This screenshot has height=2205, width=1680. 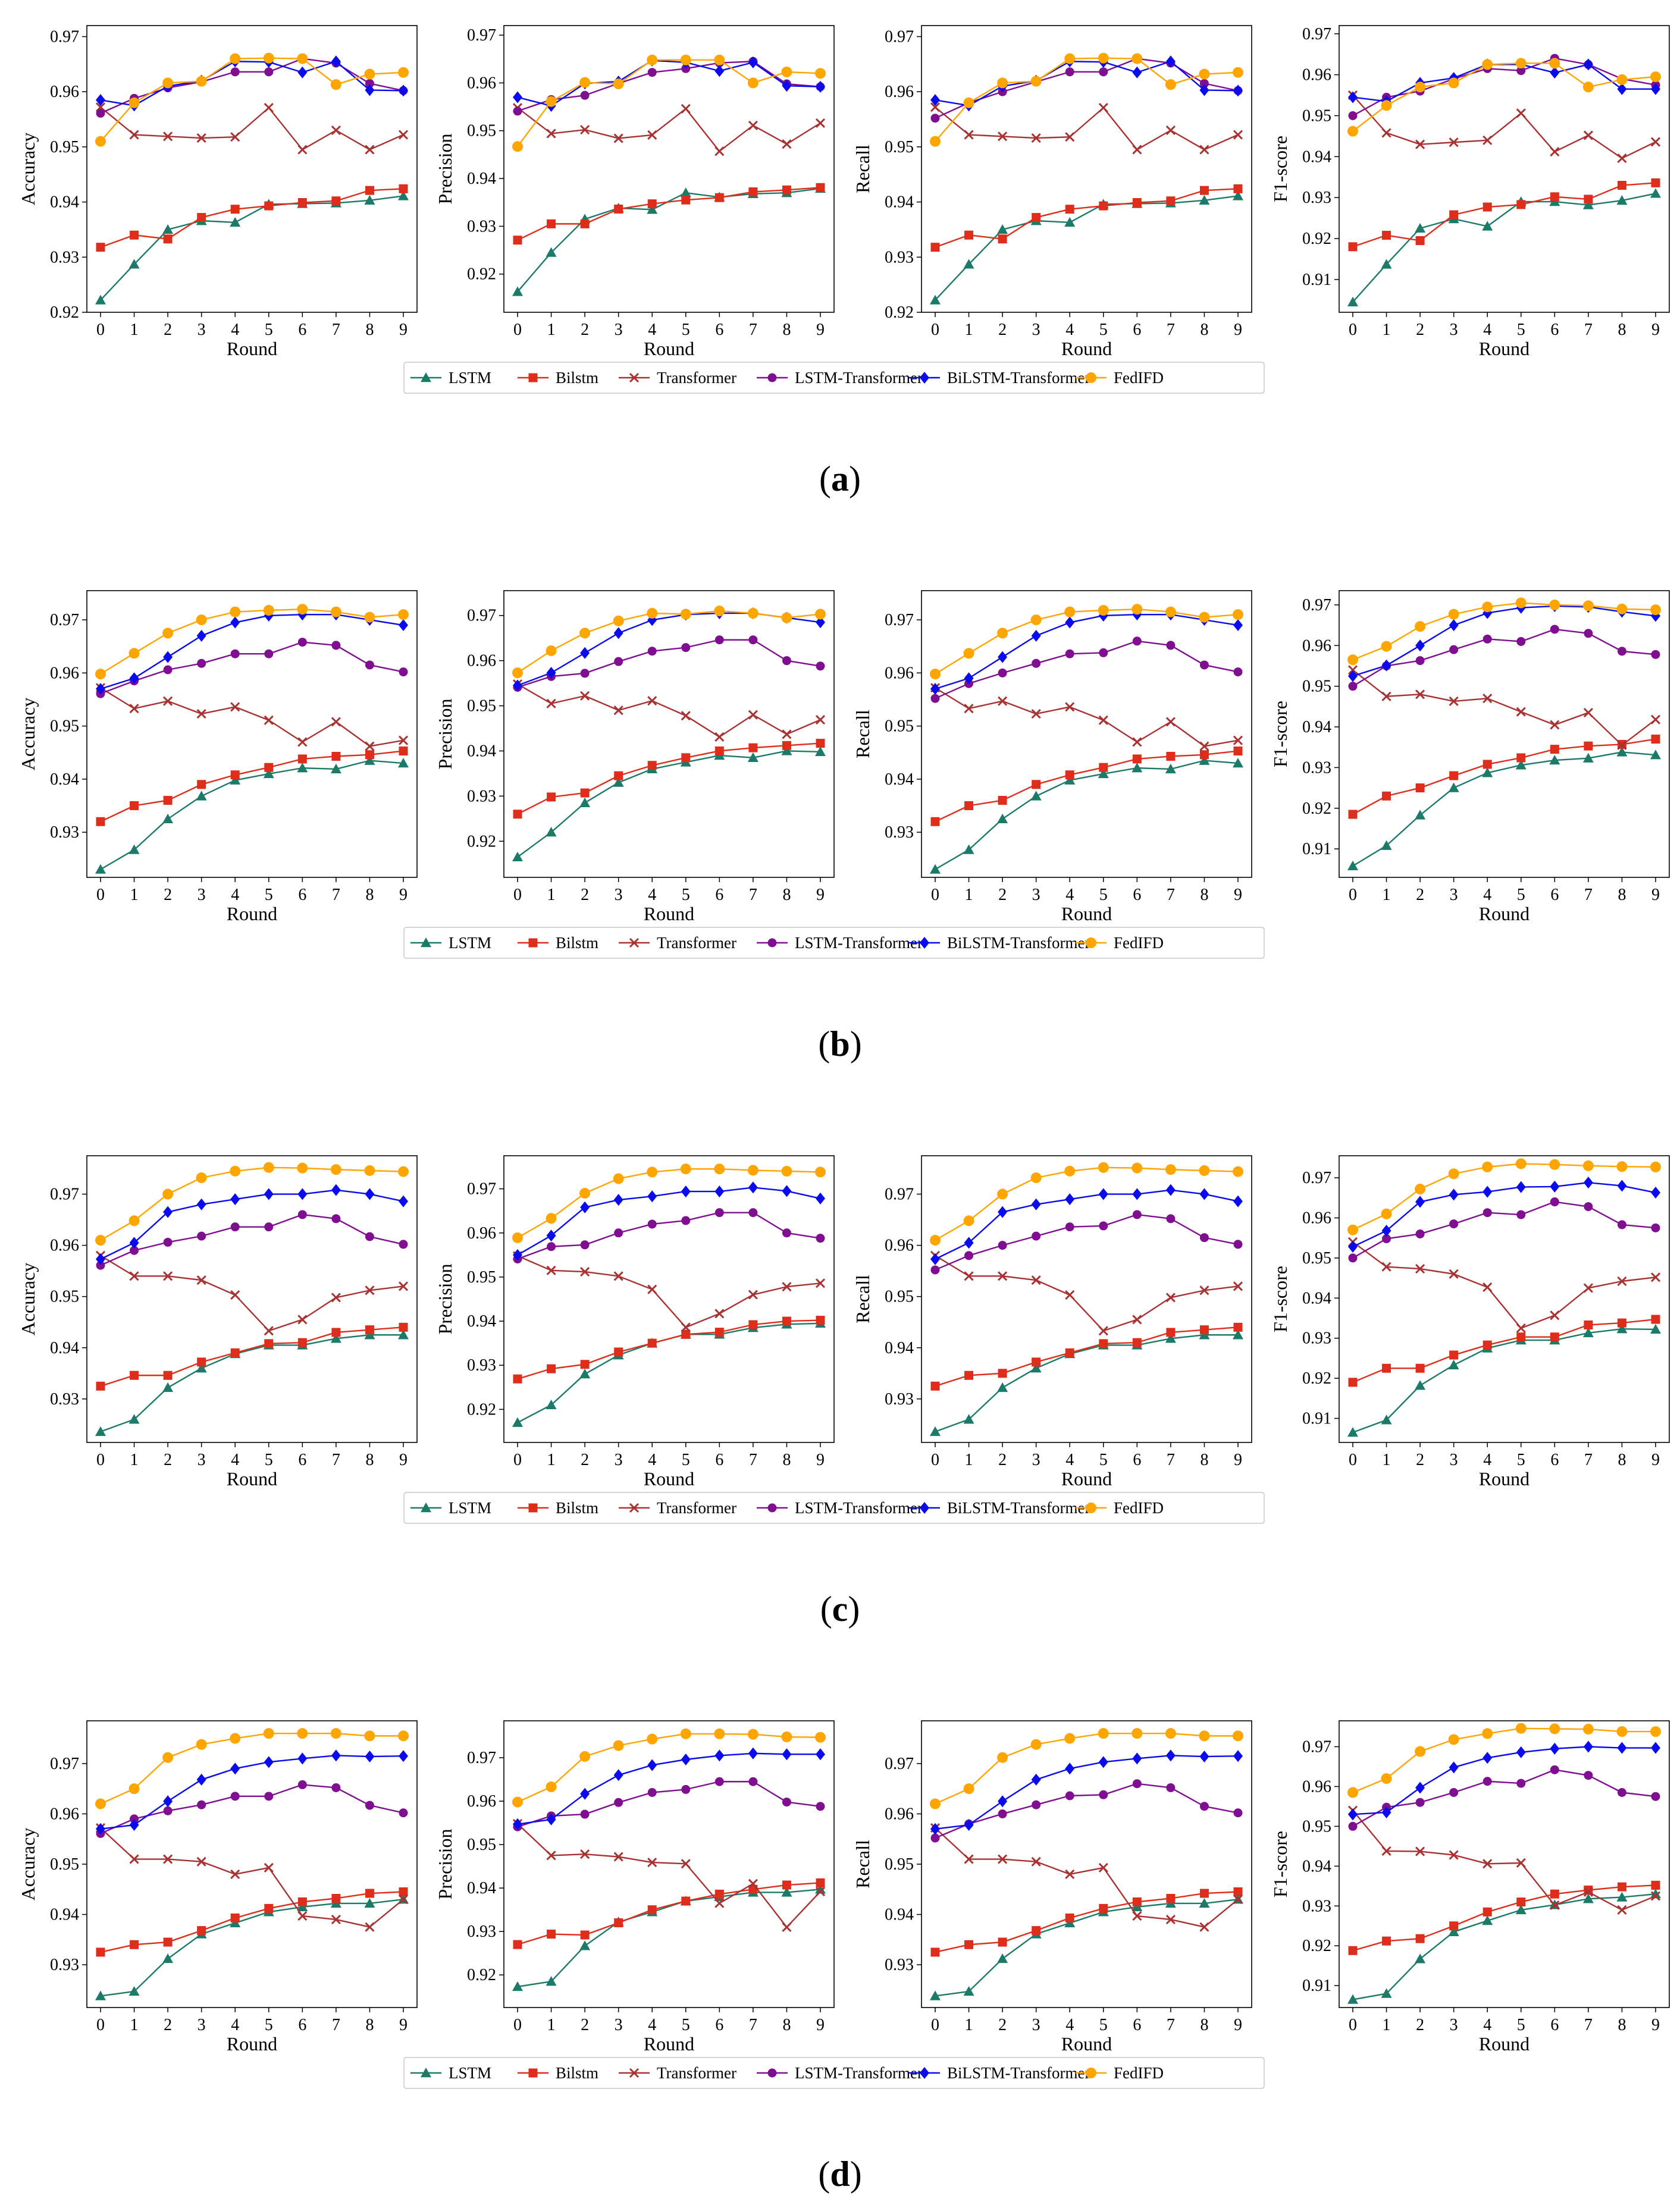 I want to click on y-tick-label: 0.96, so click(x=1316, y=645).